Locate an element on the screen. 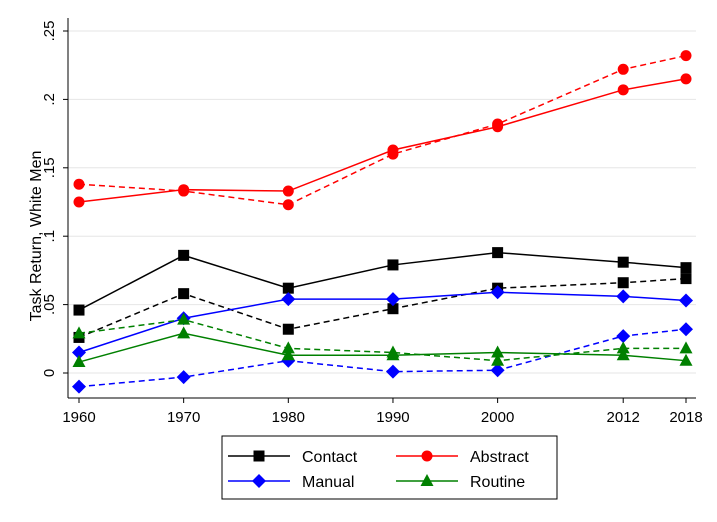  series-4-diamond-solid is located at coordinates (382, 322).